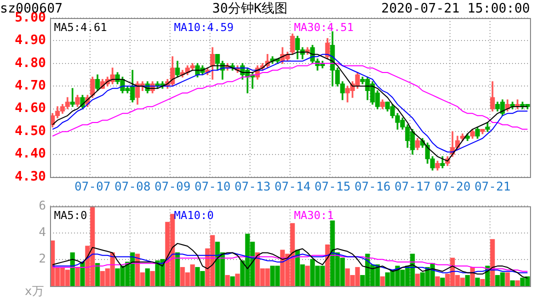  I want to click on text: MA5:0, so click(71, 215).